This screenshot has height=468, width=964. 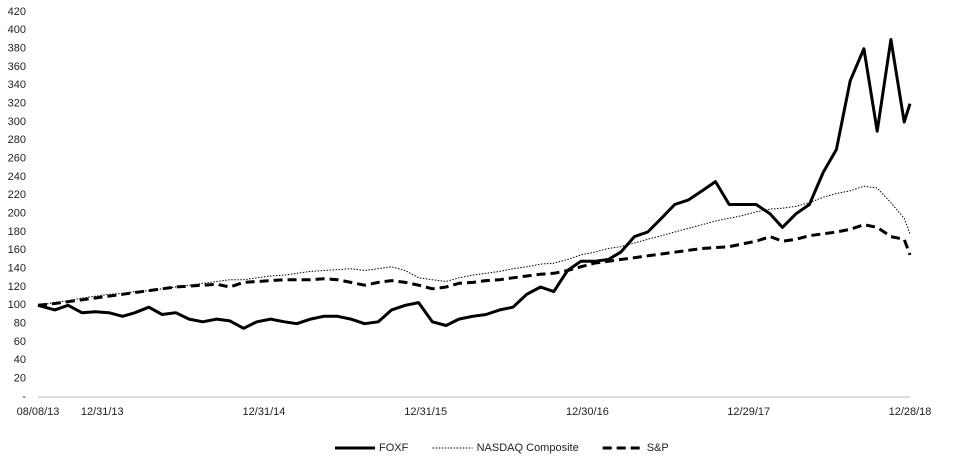 I want to click on y-tick-label: 60, so click(x=20, y=342).